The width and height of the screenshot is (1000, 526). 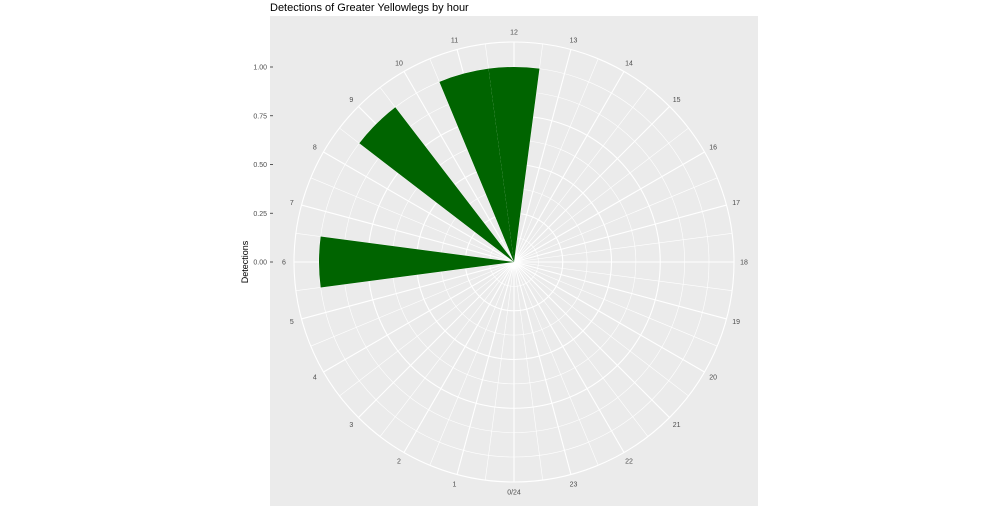 I want to click on hour-label: 6, so click(x=284, y=263).